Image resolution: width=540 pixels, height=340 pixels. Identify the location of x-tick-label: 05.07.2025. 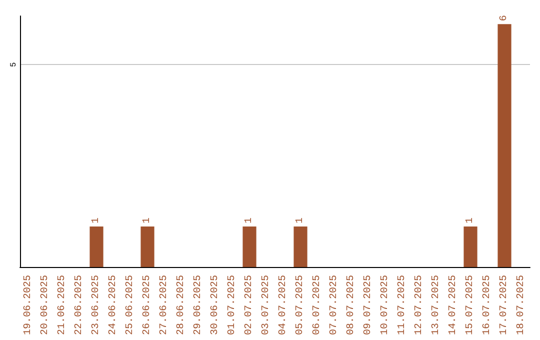
(300, 305).